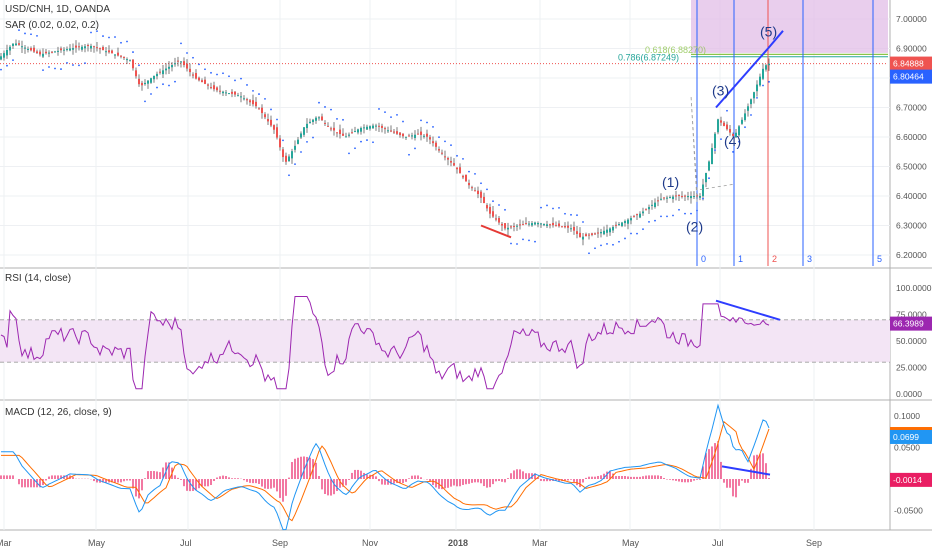  What do you see at coordinates (648, 57) in the screenshot?
I see `fib-label-786: 0.786(6.87249)` at bounding box center [648, 57].